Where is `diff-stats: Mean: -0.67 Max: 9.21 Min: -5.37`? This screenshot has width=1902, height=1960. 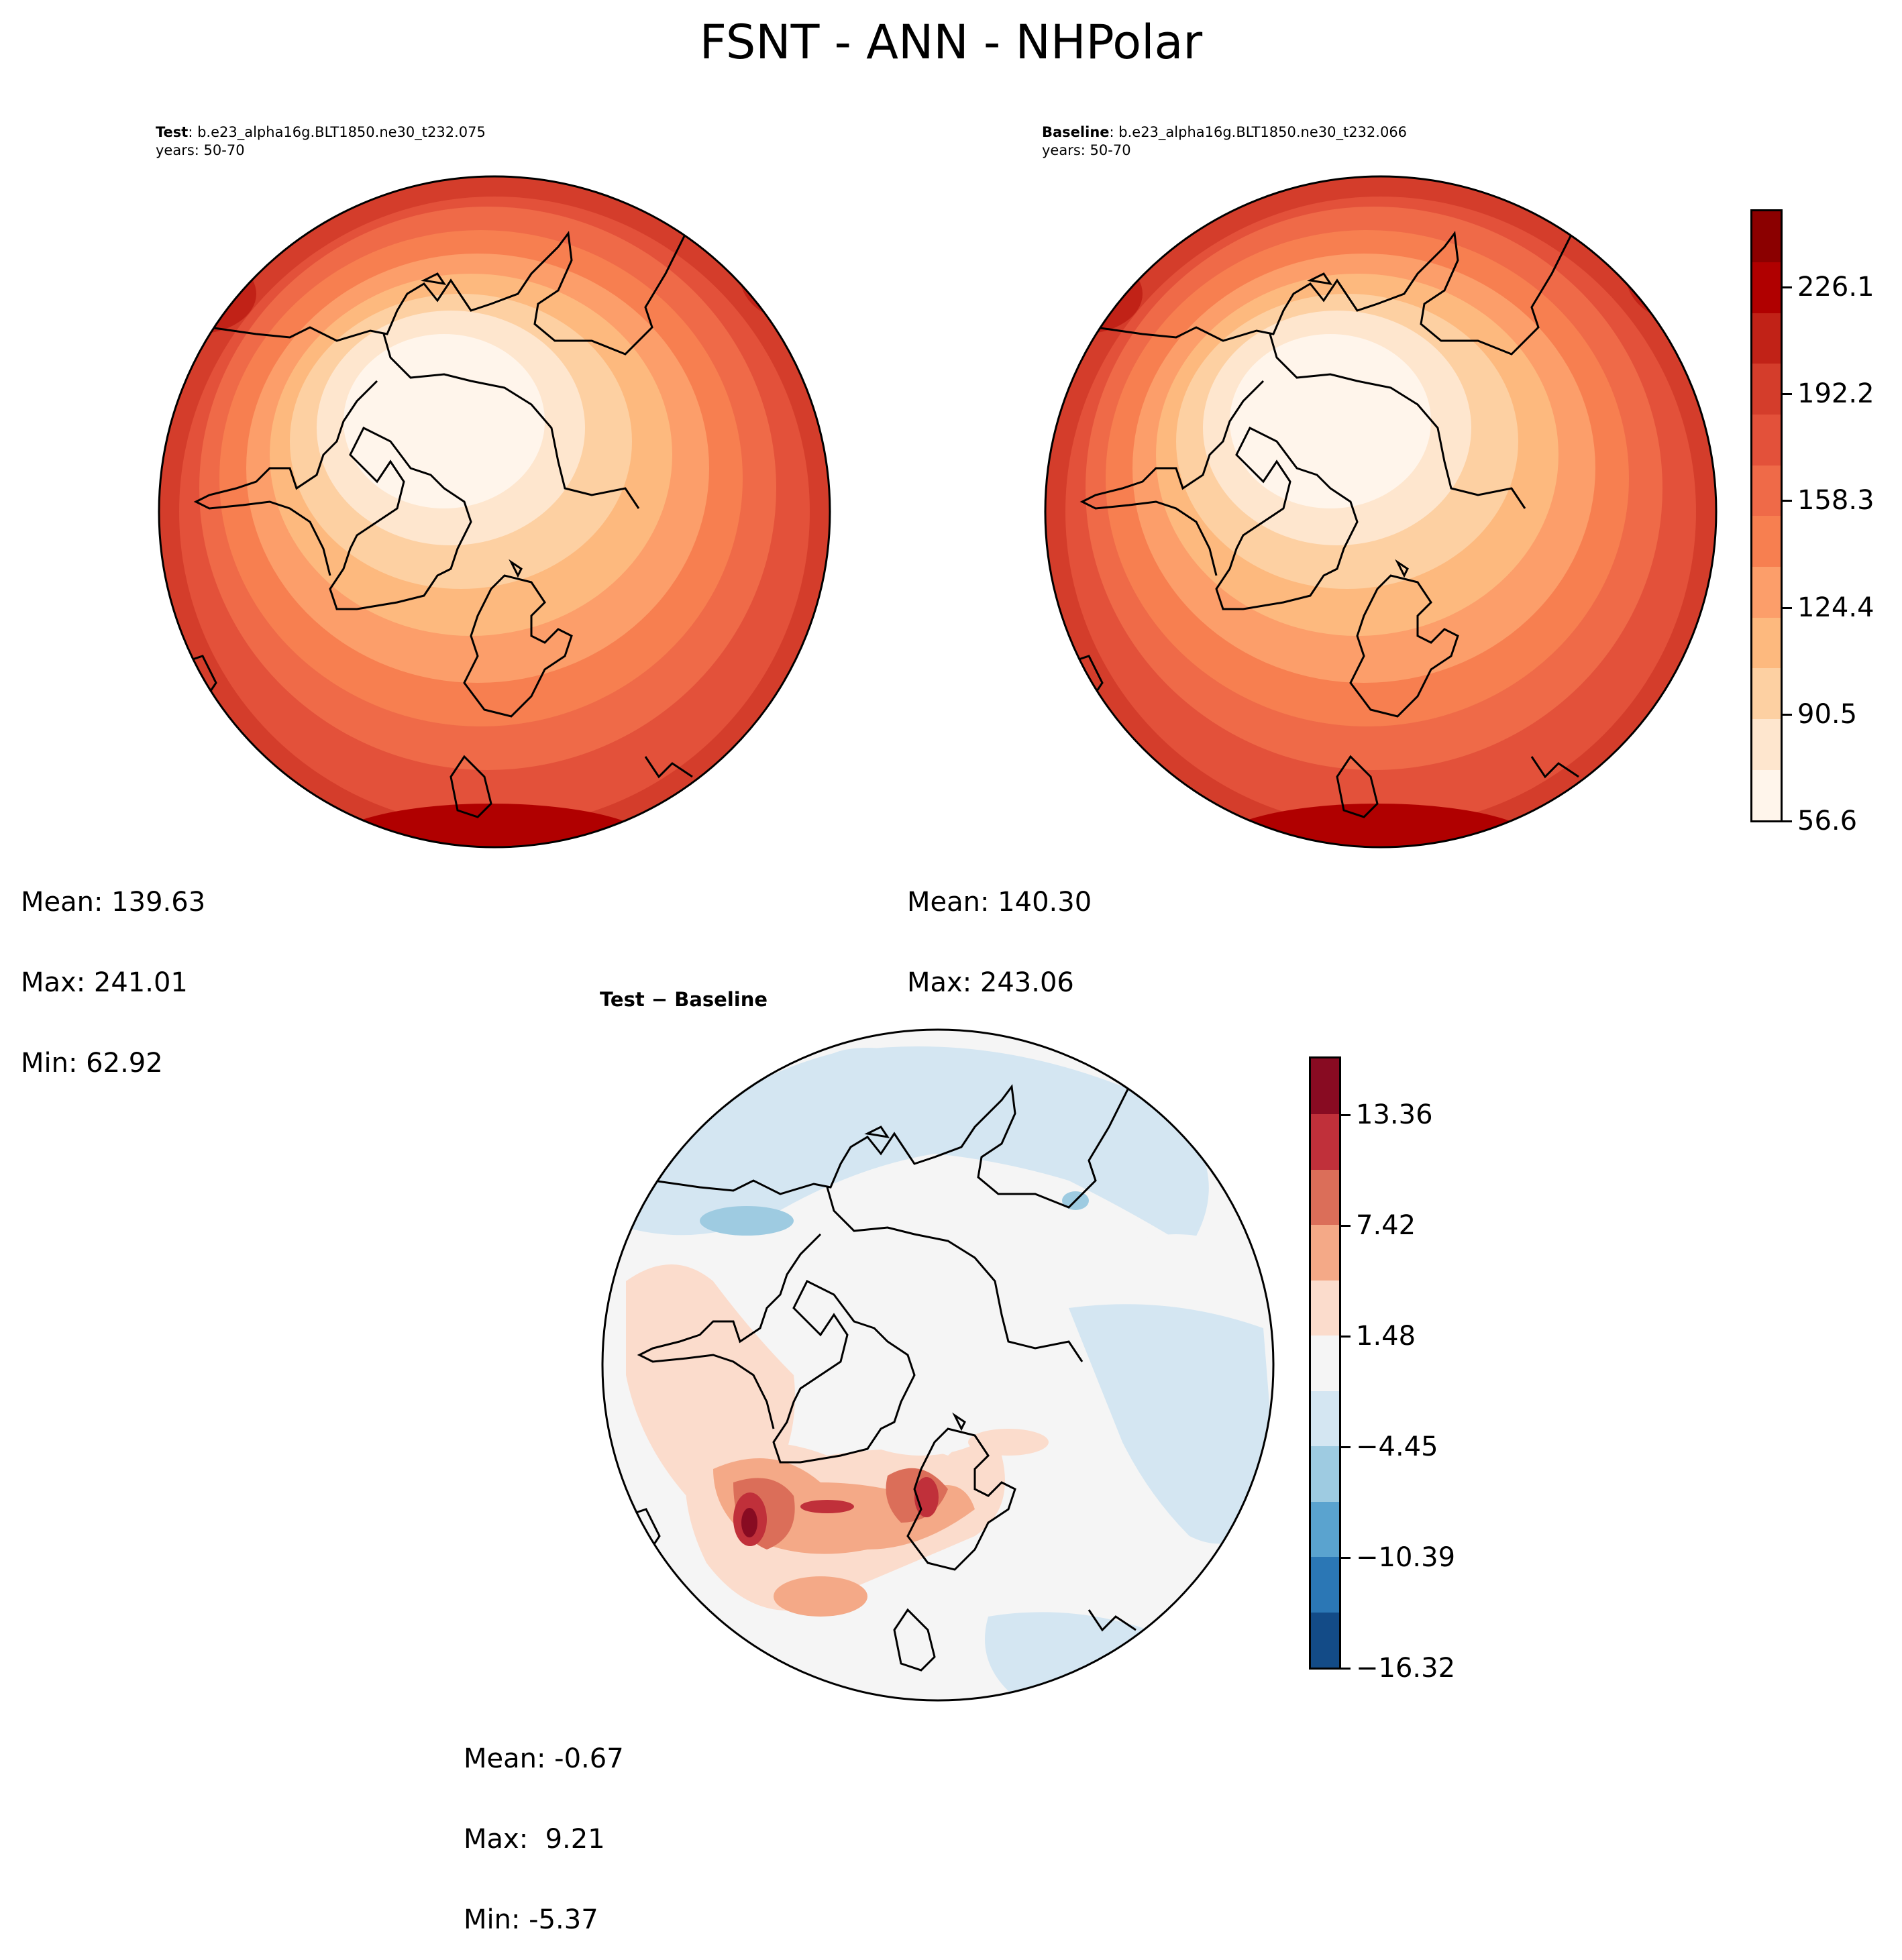 diff-stats: Mean: -0.67 Max: 9.21 Min: -5.37 is located at coordinates (544, 1826).